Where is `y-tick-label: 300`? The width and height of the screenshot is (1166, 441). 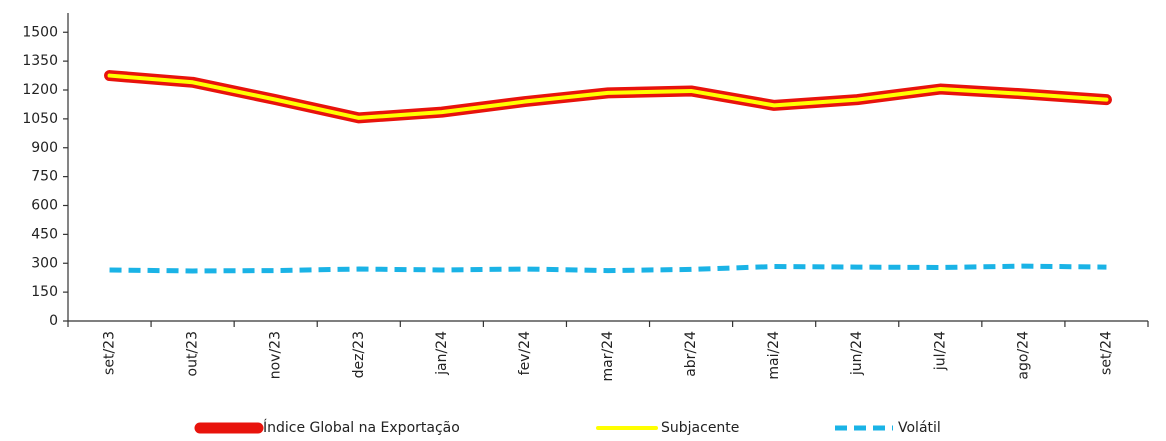 y-tick-label: 300 is located at coordinates (44, 263).